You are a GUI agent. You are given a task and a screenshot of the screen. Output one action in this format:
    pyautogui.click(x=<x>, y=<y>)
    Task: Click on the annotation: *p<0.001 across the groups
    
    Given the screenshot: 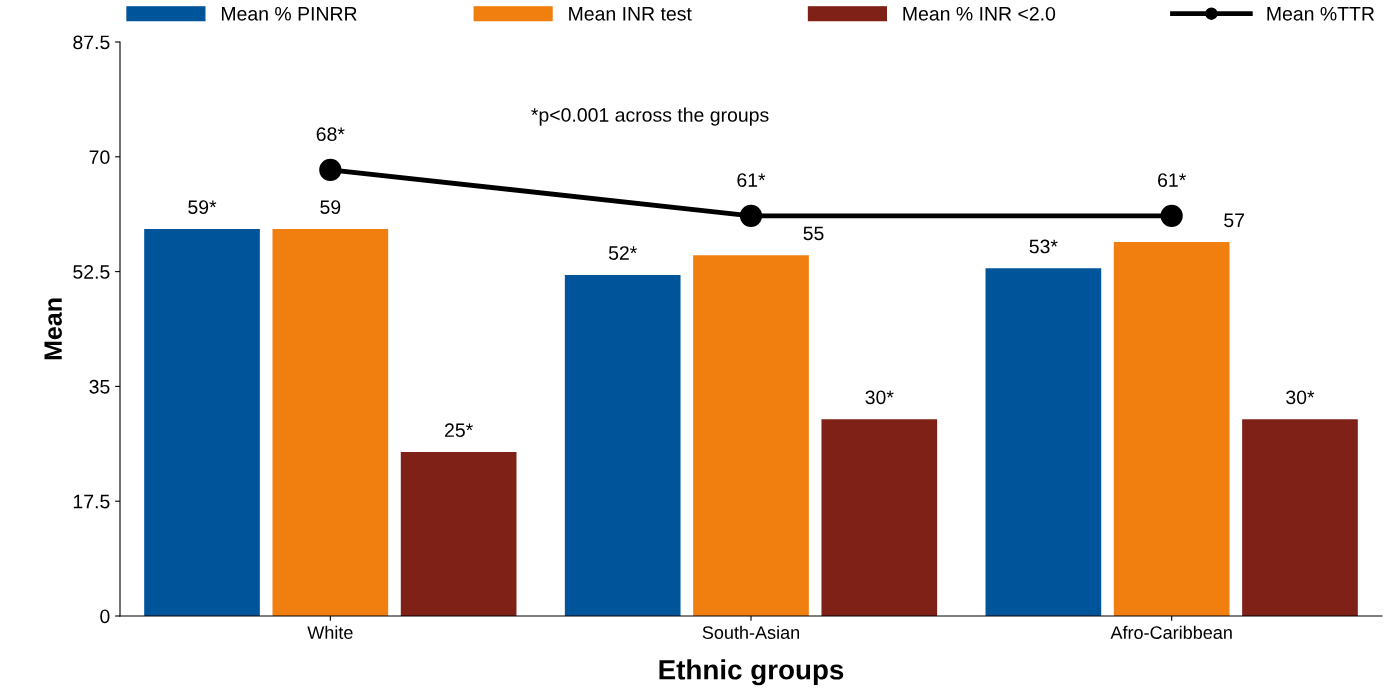 What is the action you would take?
    pyautogui.click(x=650, y=116)
    